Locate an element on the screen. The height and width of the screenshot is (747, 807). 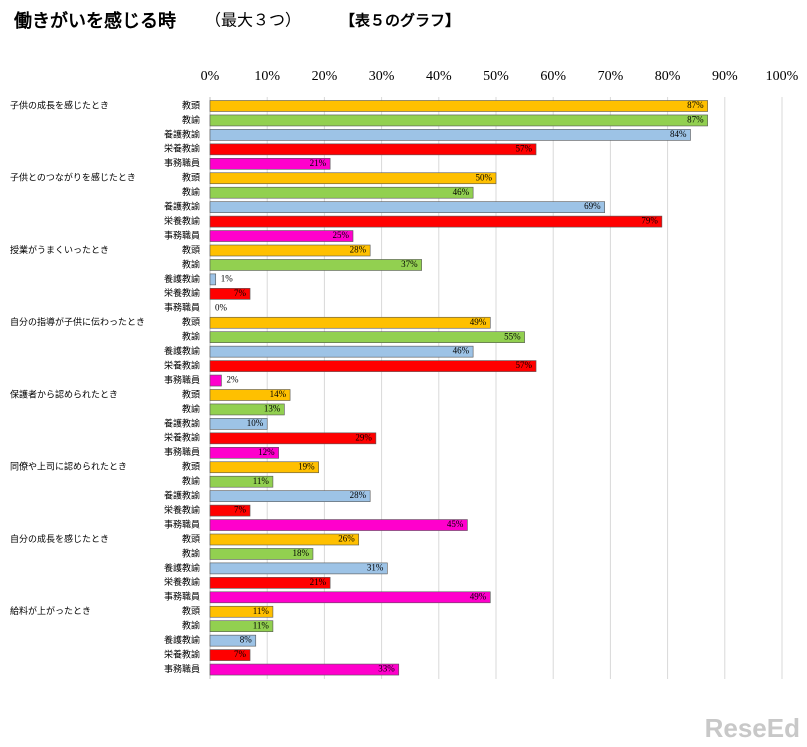
value-label: 46% is located at coordinates (461, 351).